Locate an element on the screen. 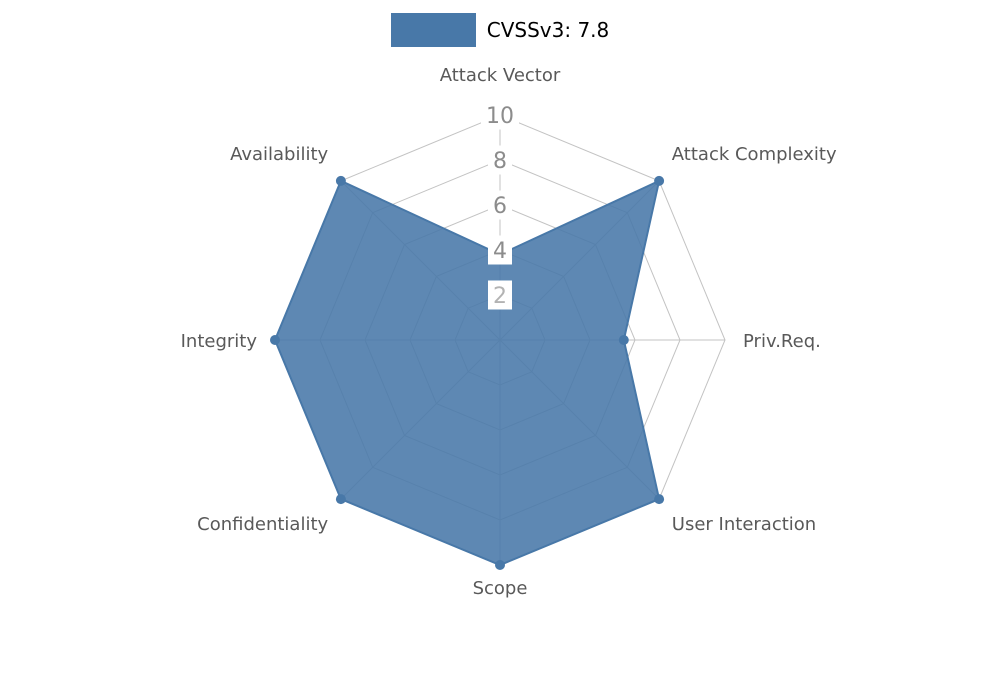 This screenshot has height=700, width=1000. category-label: Priv.Req. is located at coordinates (782, 341).